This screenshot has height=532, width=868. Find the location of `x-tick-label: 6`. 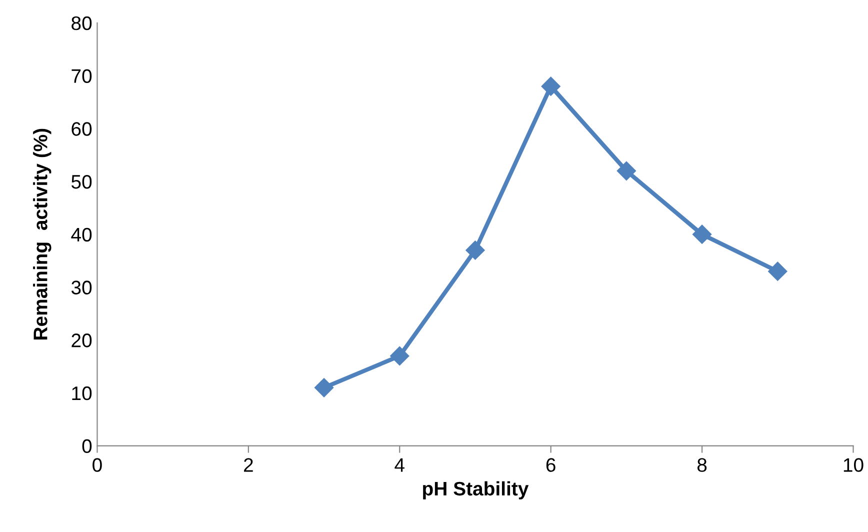

x-tick-label: 6 is located at coordinates (551, 465).